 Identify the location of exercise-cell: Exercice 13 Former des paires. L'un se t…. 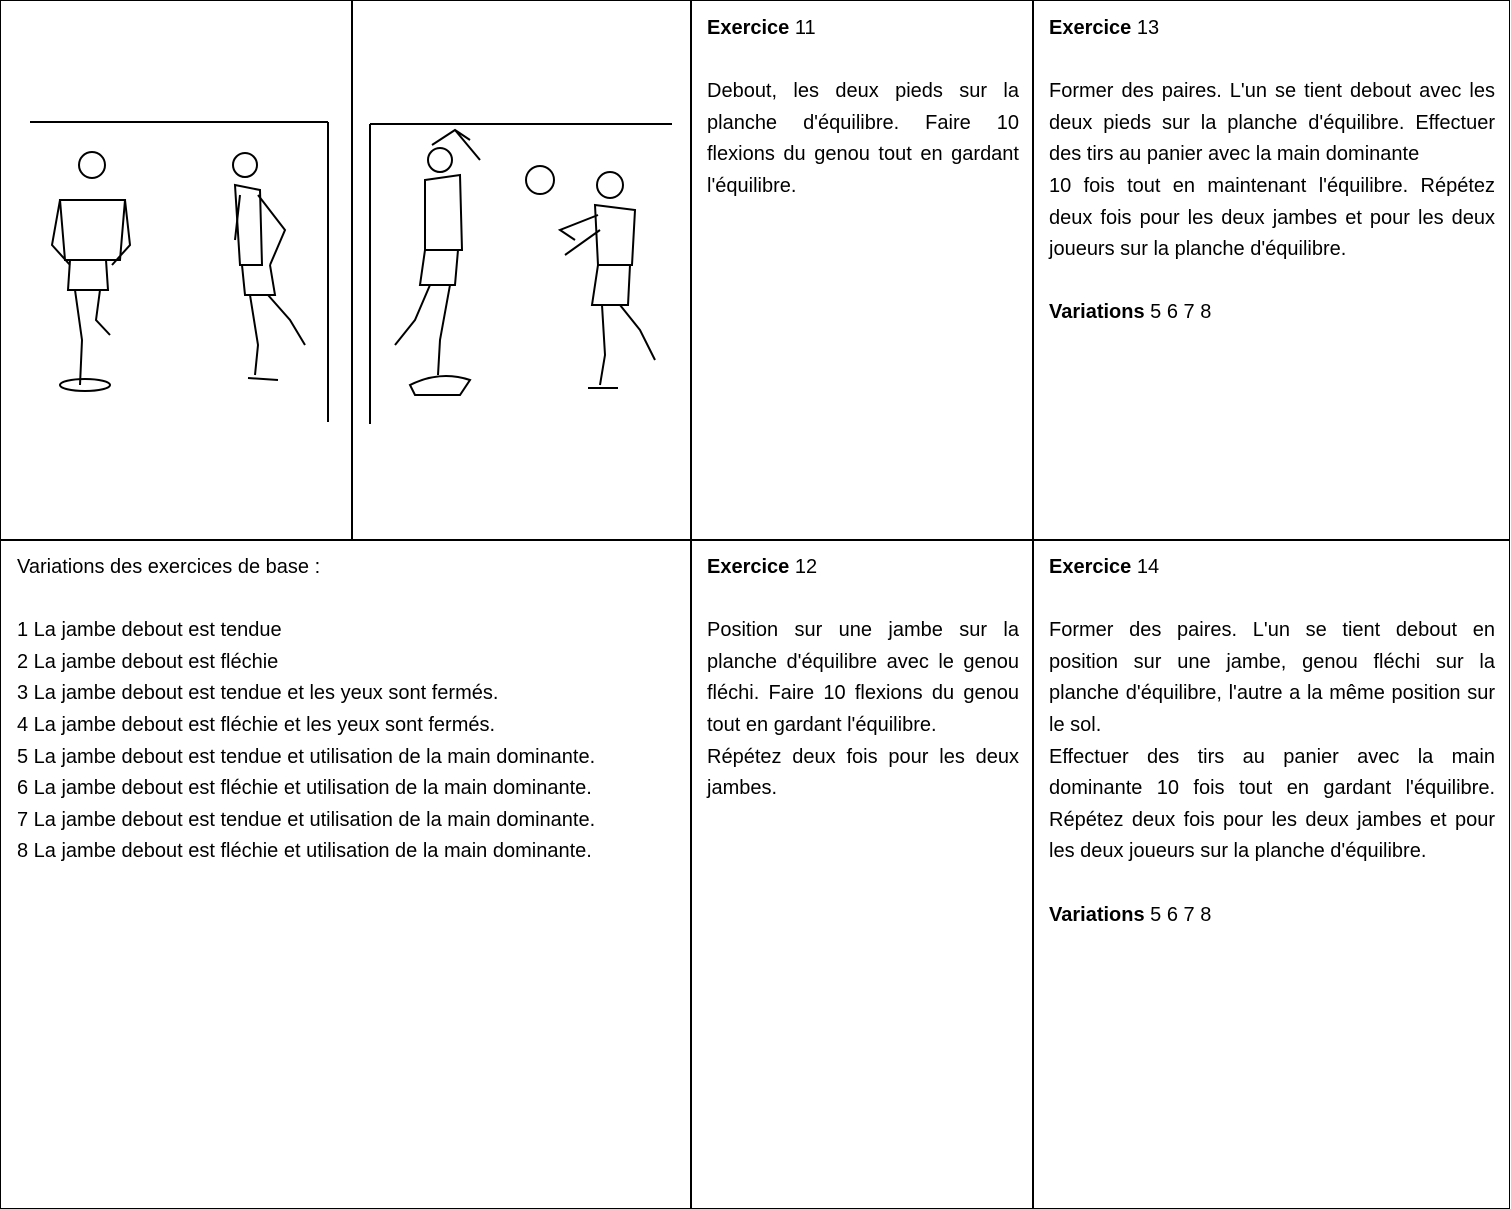
(1271, 270).